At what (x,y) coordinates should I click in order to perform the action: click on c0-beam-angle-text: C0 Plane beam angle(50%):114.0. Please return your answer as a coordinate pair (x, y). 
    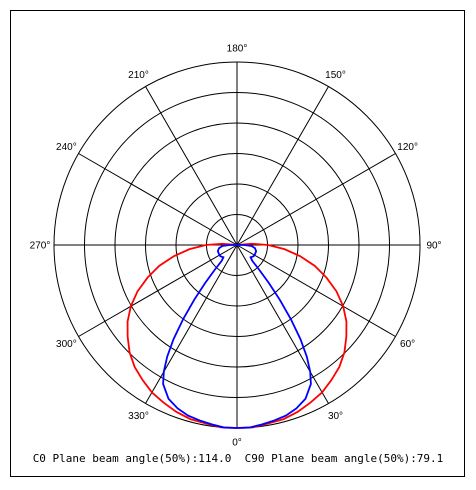
    Looking at the image, I should click on (132, 458).